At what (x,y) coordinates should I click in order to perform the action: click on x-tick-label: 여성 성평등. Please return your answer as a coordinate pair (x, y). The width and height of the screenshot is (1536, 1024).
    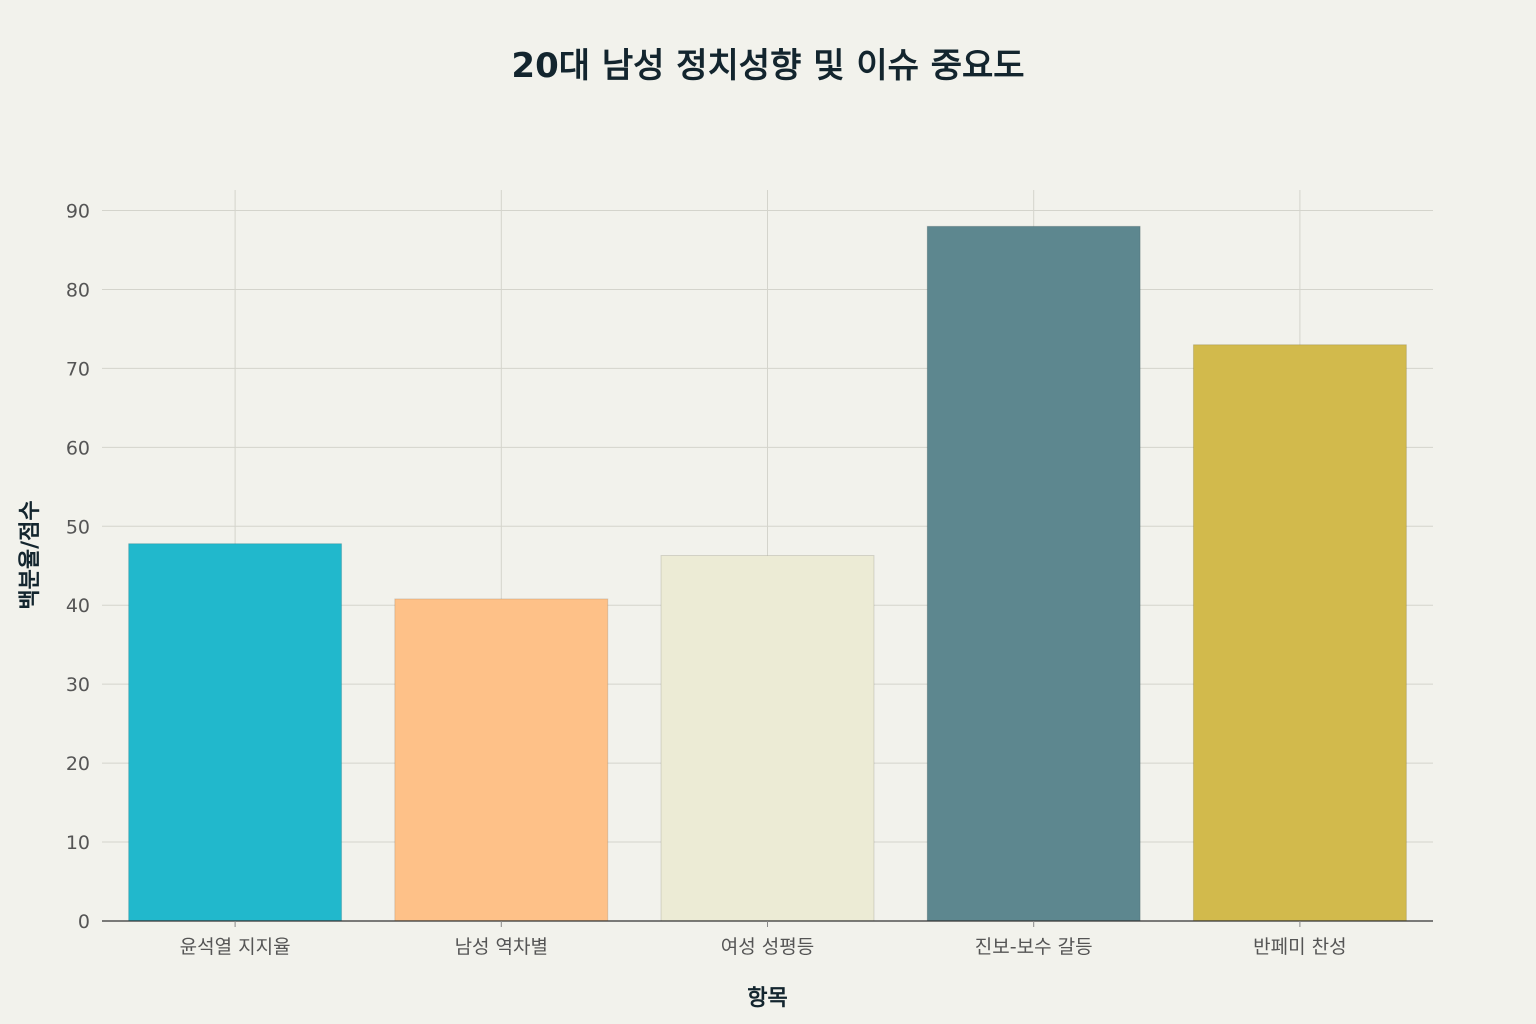
    Looking at the image, I should click on (767, 947).